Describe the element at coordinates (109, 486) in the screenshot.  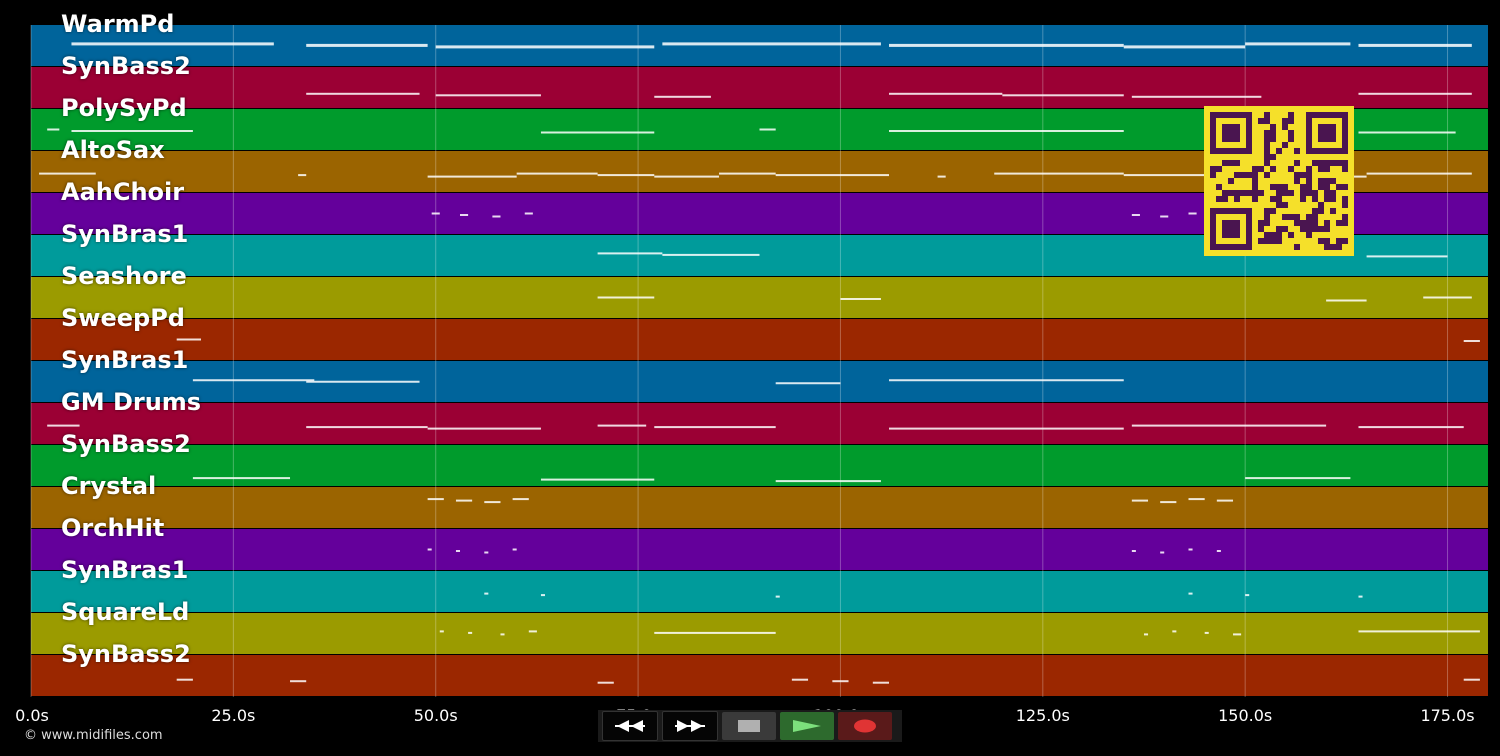
I see `track-label: Crystal` at that location.